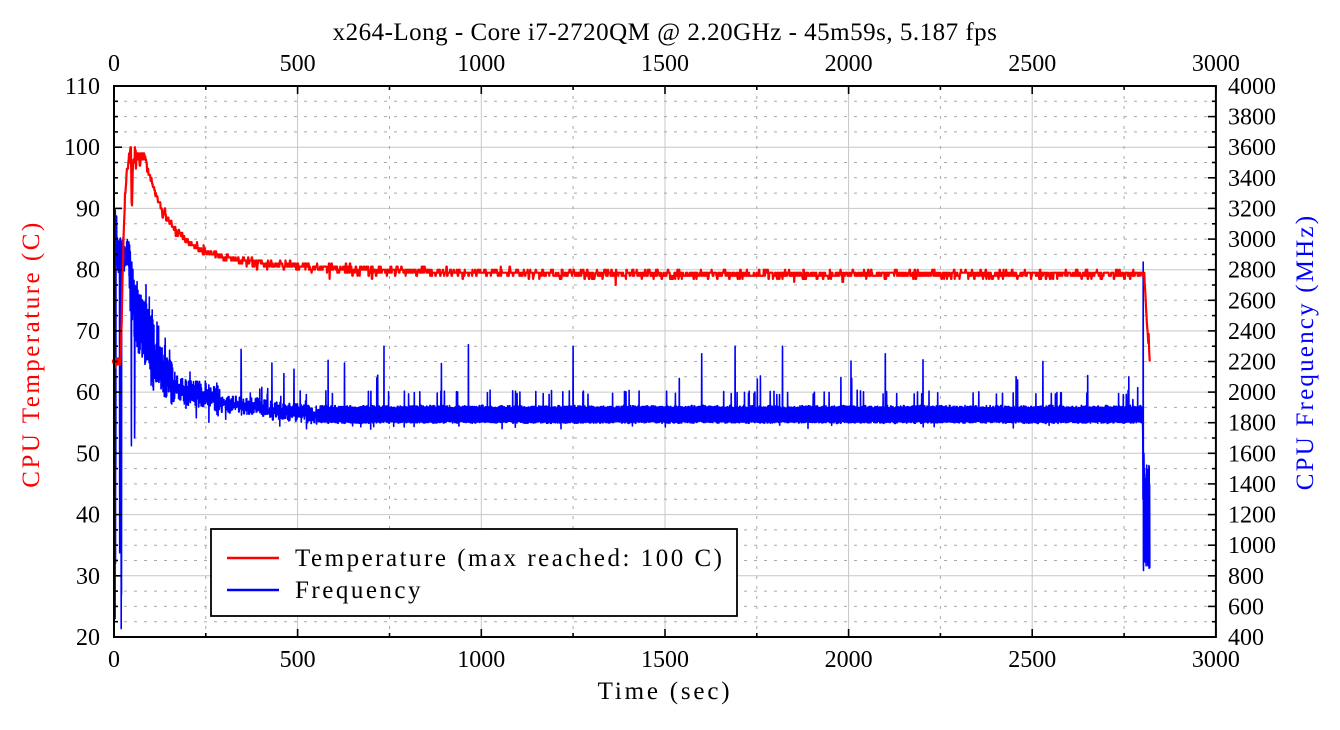  What do you see at coordinates (1246, 577) in the screenshot?
I see `svg-text: 800` at bounding box center [1246, 577].